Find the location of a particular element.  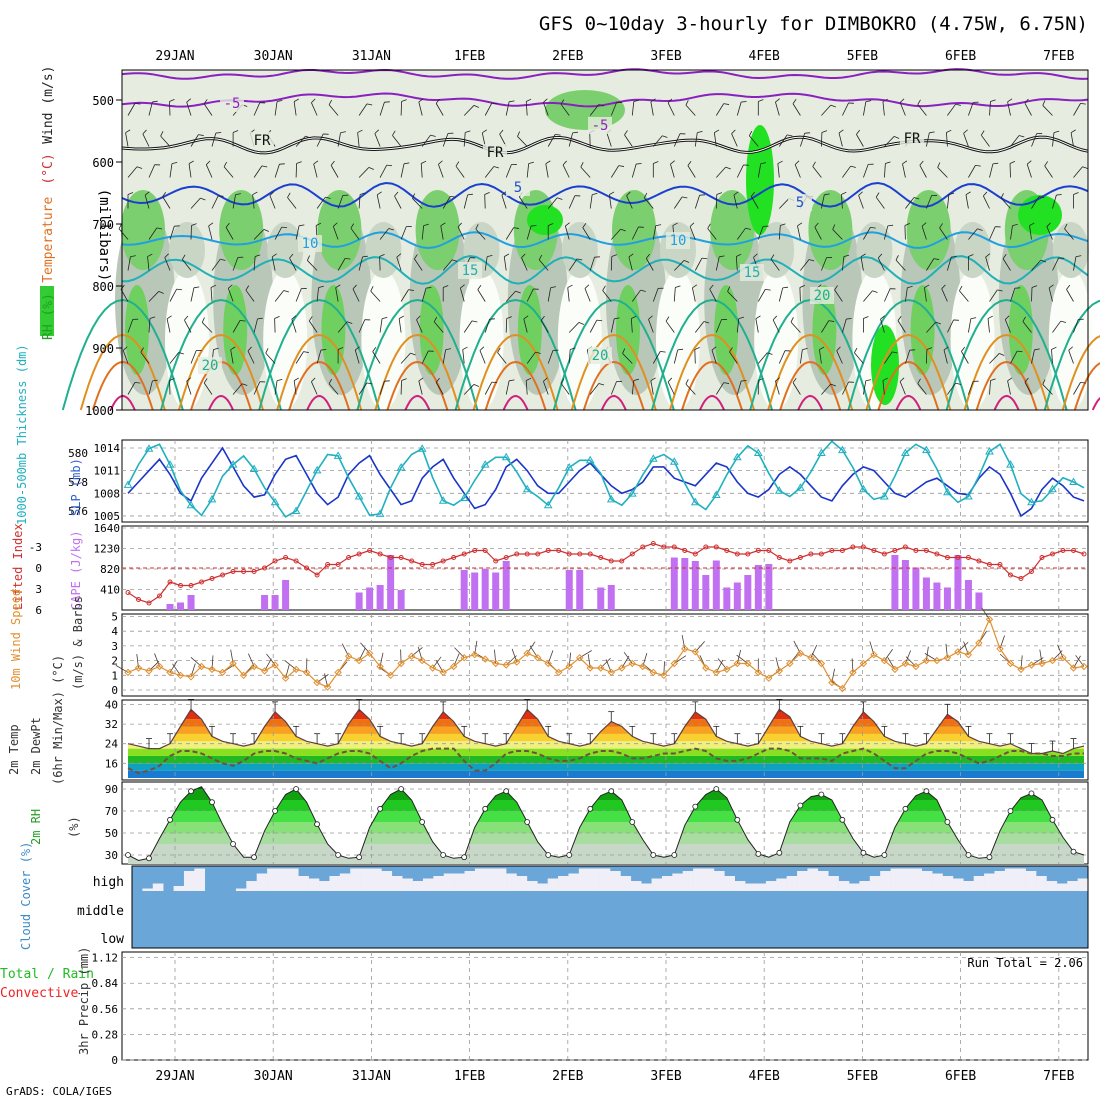

rh-tick-label: 70 is located at coordinates (111, 811).